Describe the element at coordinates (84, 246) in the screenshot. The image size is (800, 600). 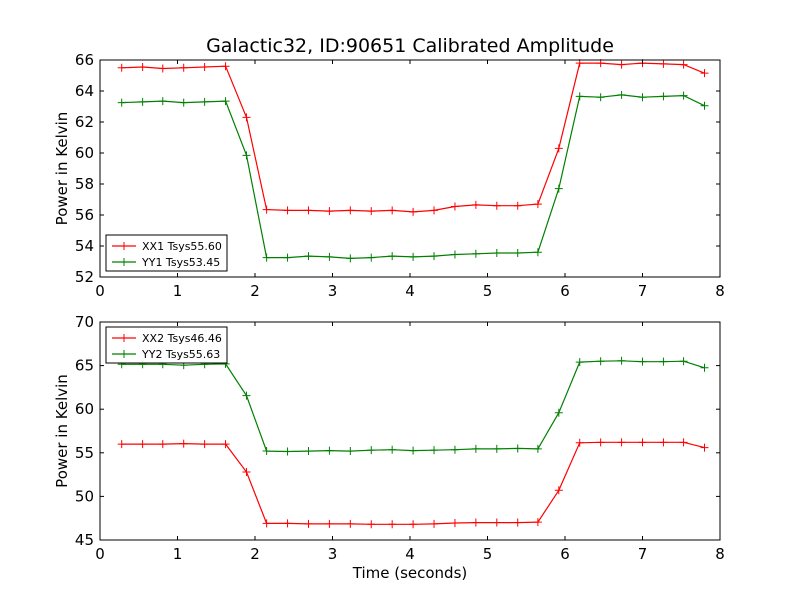
I see `y-tick-label: 54` at that location.